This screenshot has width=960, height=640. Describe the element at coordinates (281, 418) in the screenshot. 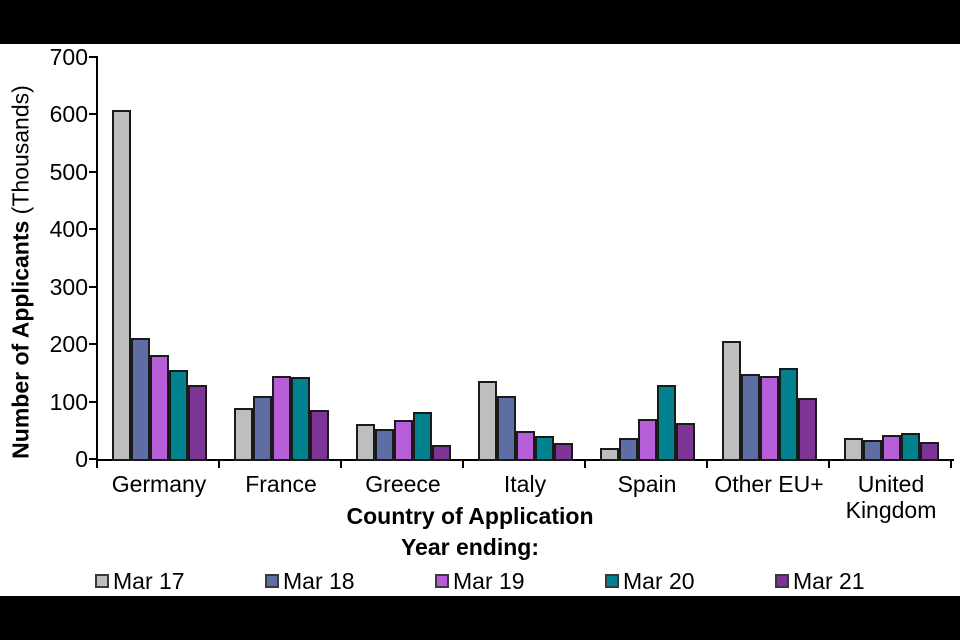

I see `bar-mar-19-france` at that location.